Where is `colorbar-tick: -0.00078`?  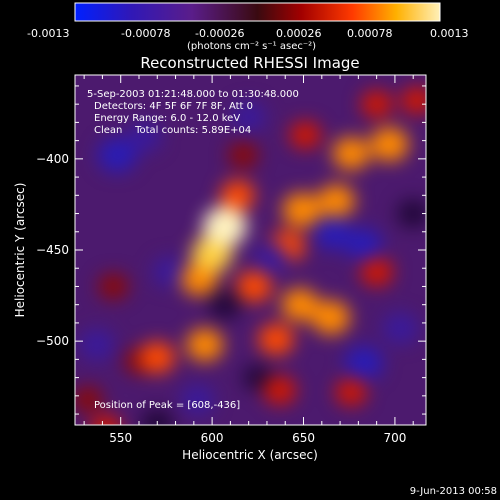
colorbar-tick: -0.00078 is located at coordinates (145, 33).